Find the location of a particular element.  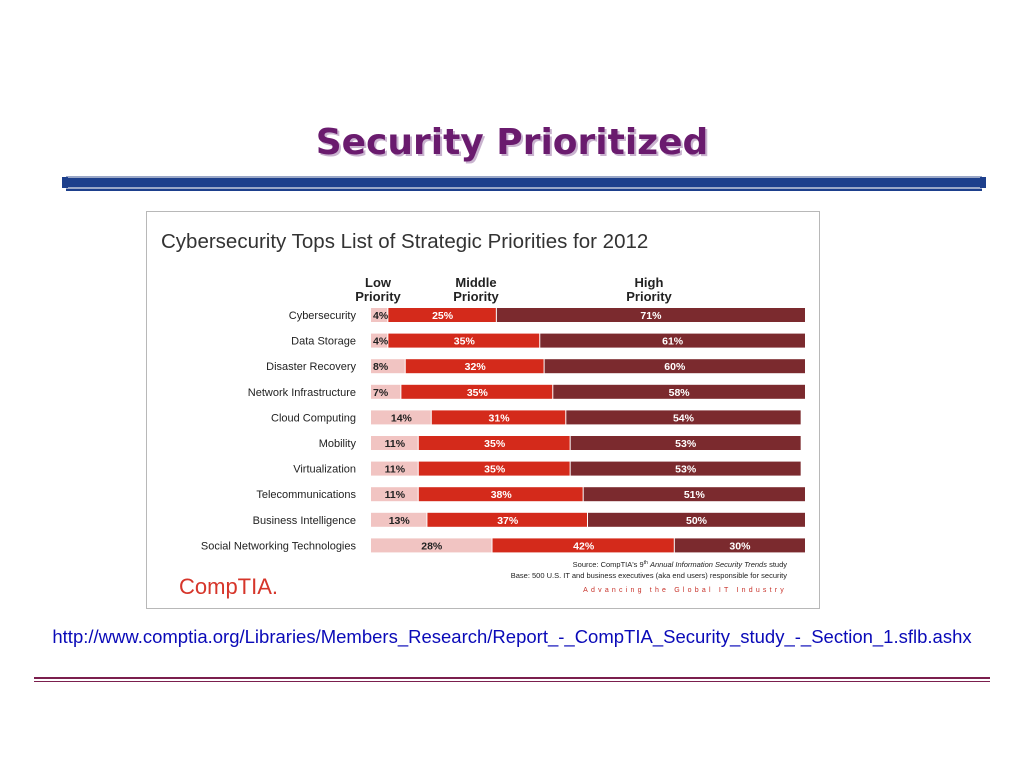

data-label: 8% is located at coordinates (381, 367).